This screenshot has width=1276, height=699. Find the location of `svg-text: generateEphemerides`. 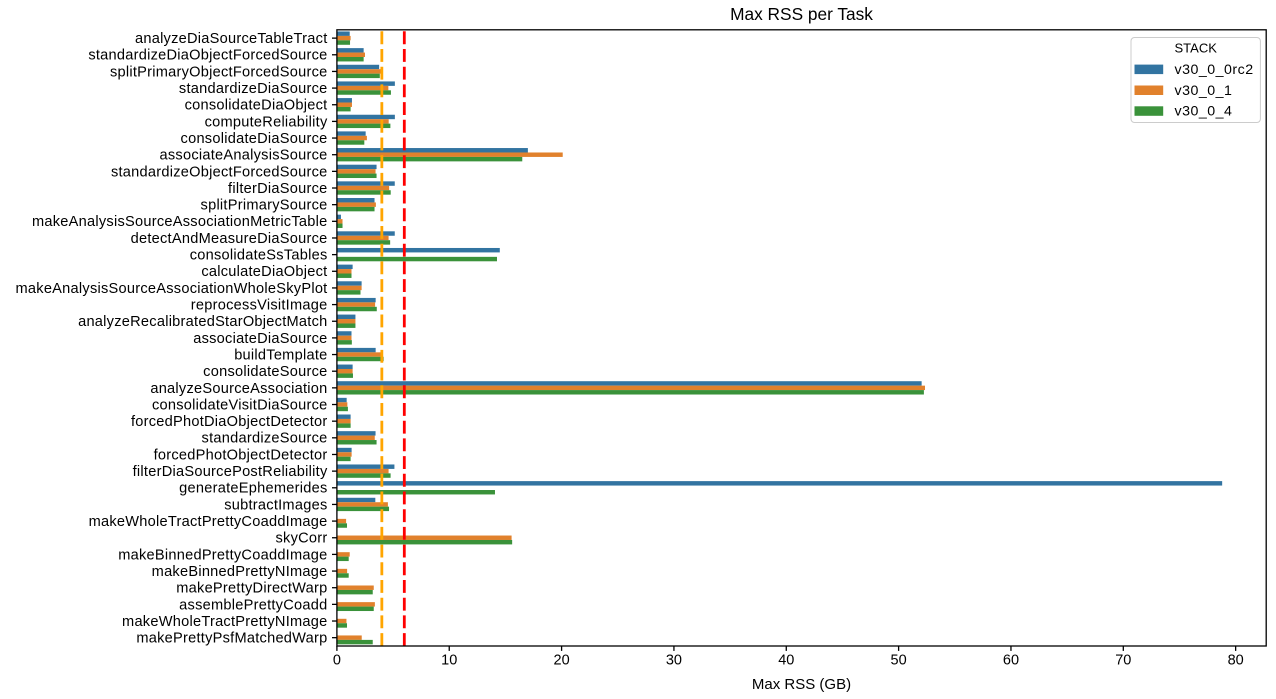

svg-text: generateEphemerides is located at coordinates (253, 489).